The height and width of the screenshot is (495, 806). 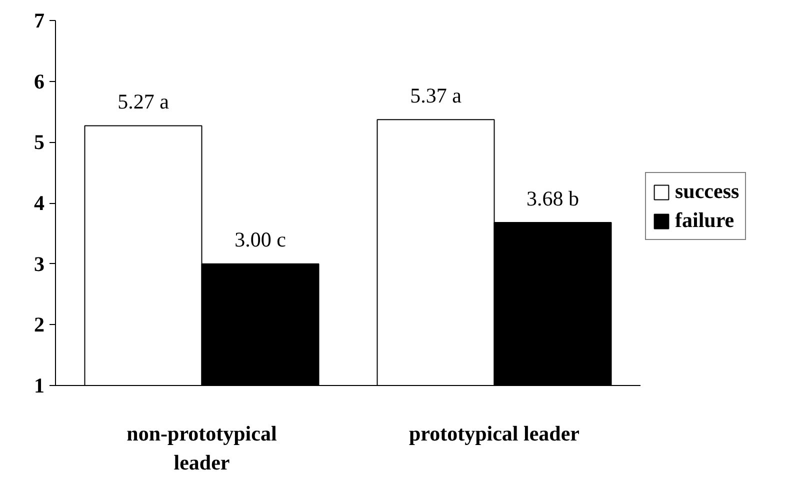 I want to click on data-label: 5.27 a, so click(x=144, y=102).